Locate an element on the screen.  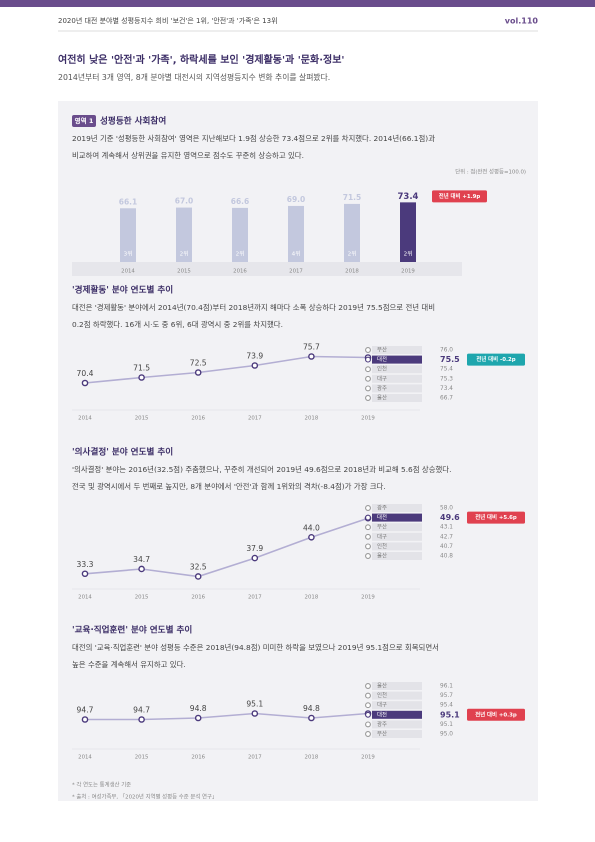
point-label: 37.9 is located at coordinates (254, 548).